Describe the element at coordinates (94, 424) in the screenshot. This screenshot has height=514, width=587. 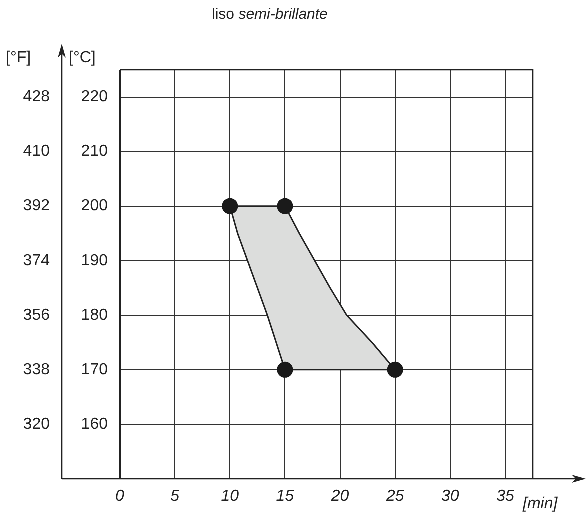
I see `y-tick-label: 160` at that location.